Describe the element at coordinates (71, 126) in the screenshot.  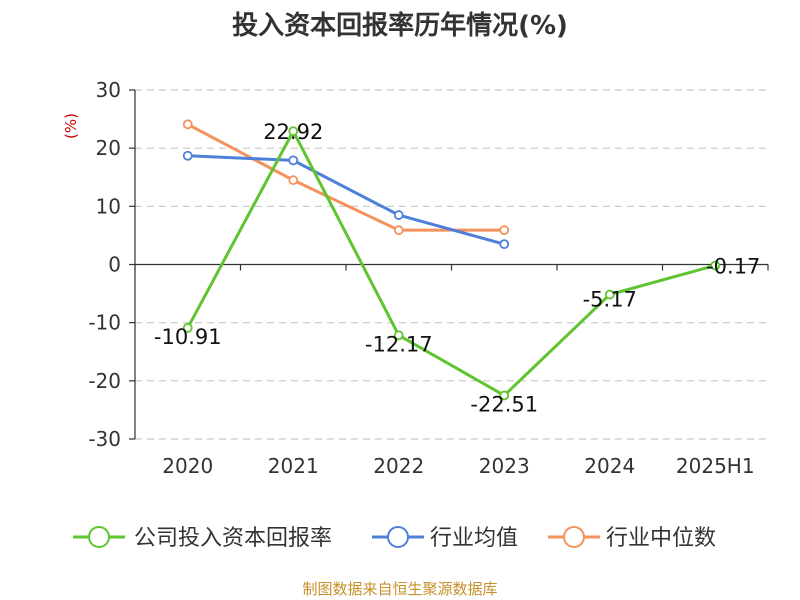
I see `y-axis-label: (%)` at that location.